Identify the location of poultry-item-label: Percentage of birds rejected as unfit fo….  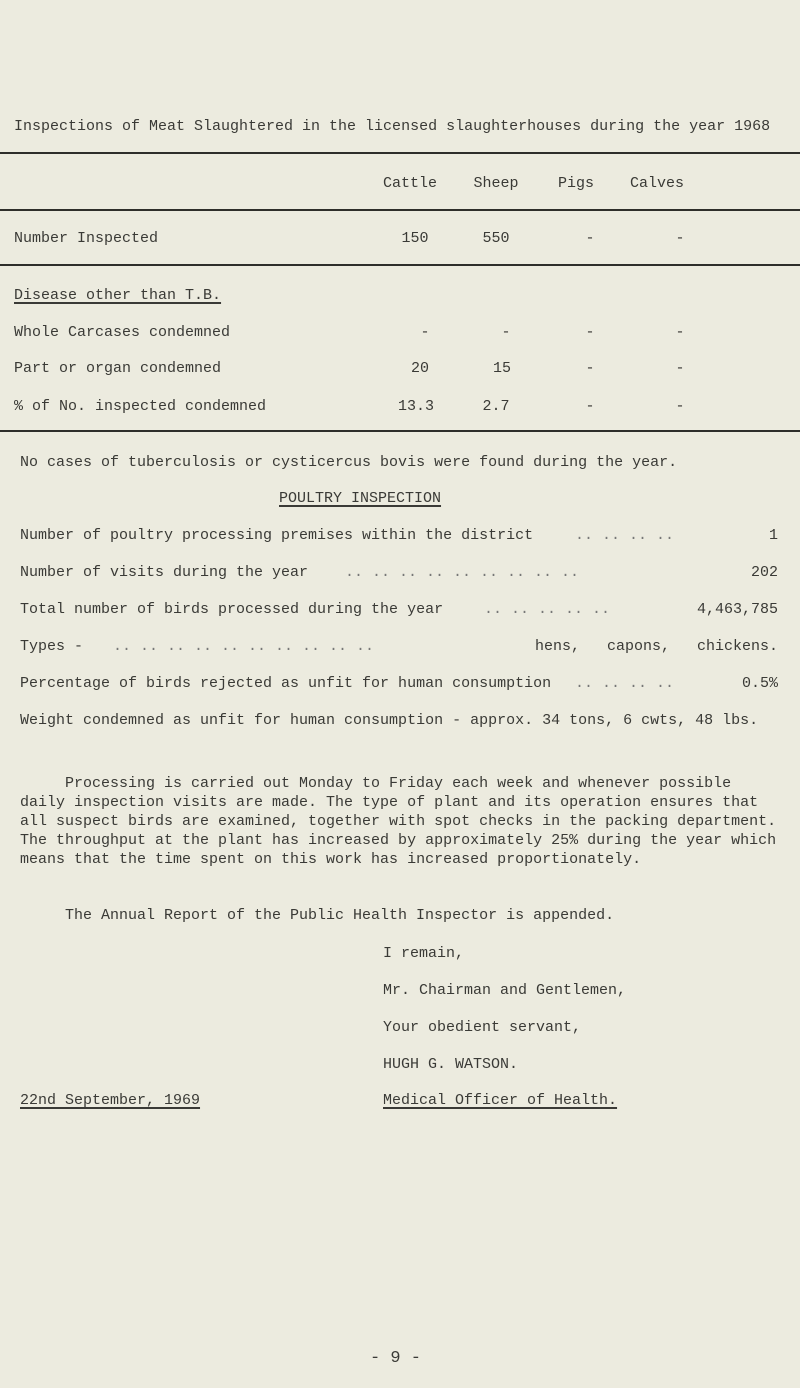
(286, 683).